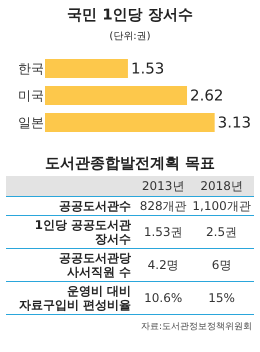 The height and width of the screenshot is (352, 260). I want to click on text: 15%, so click(221, 298).